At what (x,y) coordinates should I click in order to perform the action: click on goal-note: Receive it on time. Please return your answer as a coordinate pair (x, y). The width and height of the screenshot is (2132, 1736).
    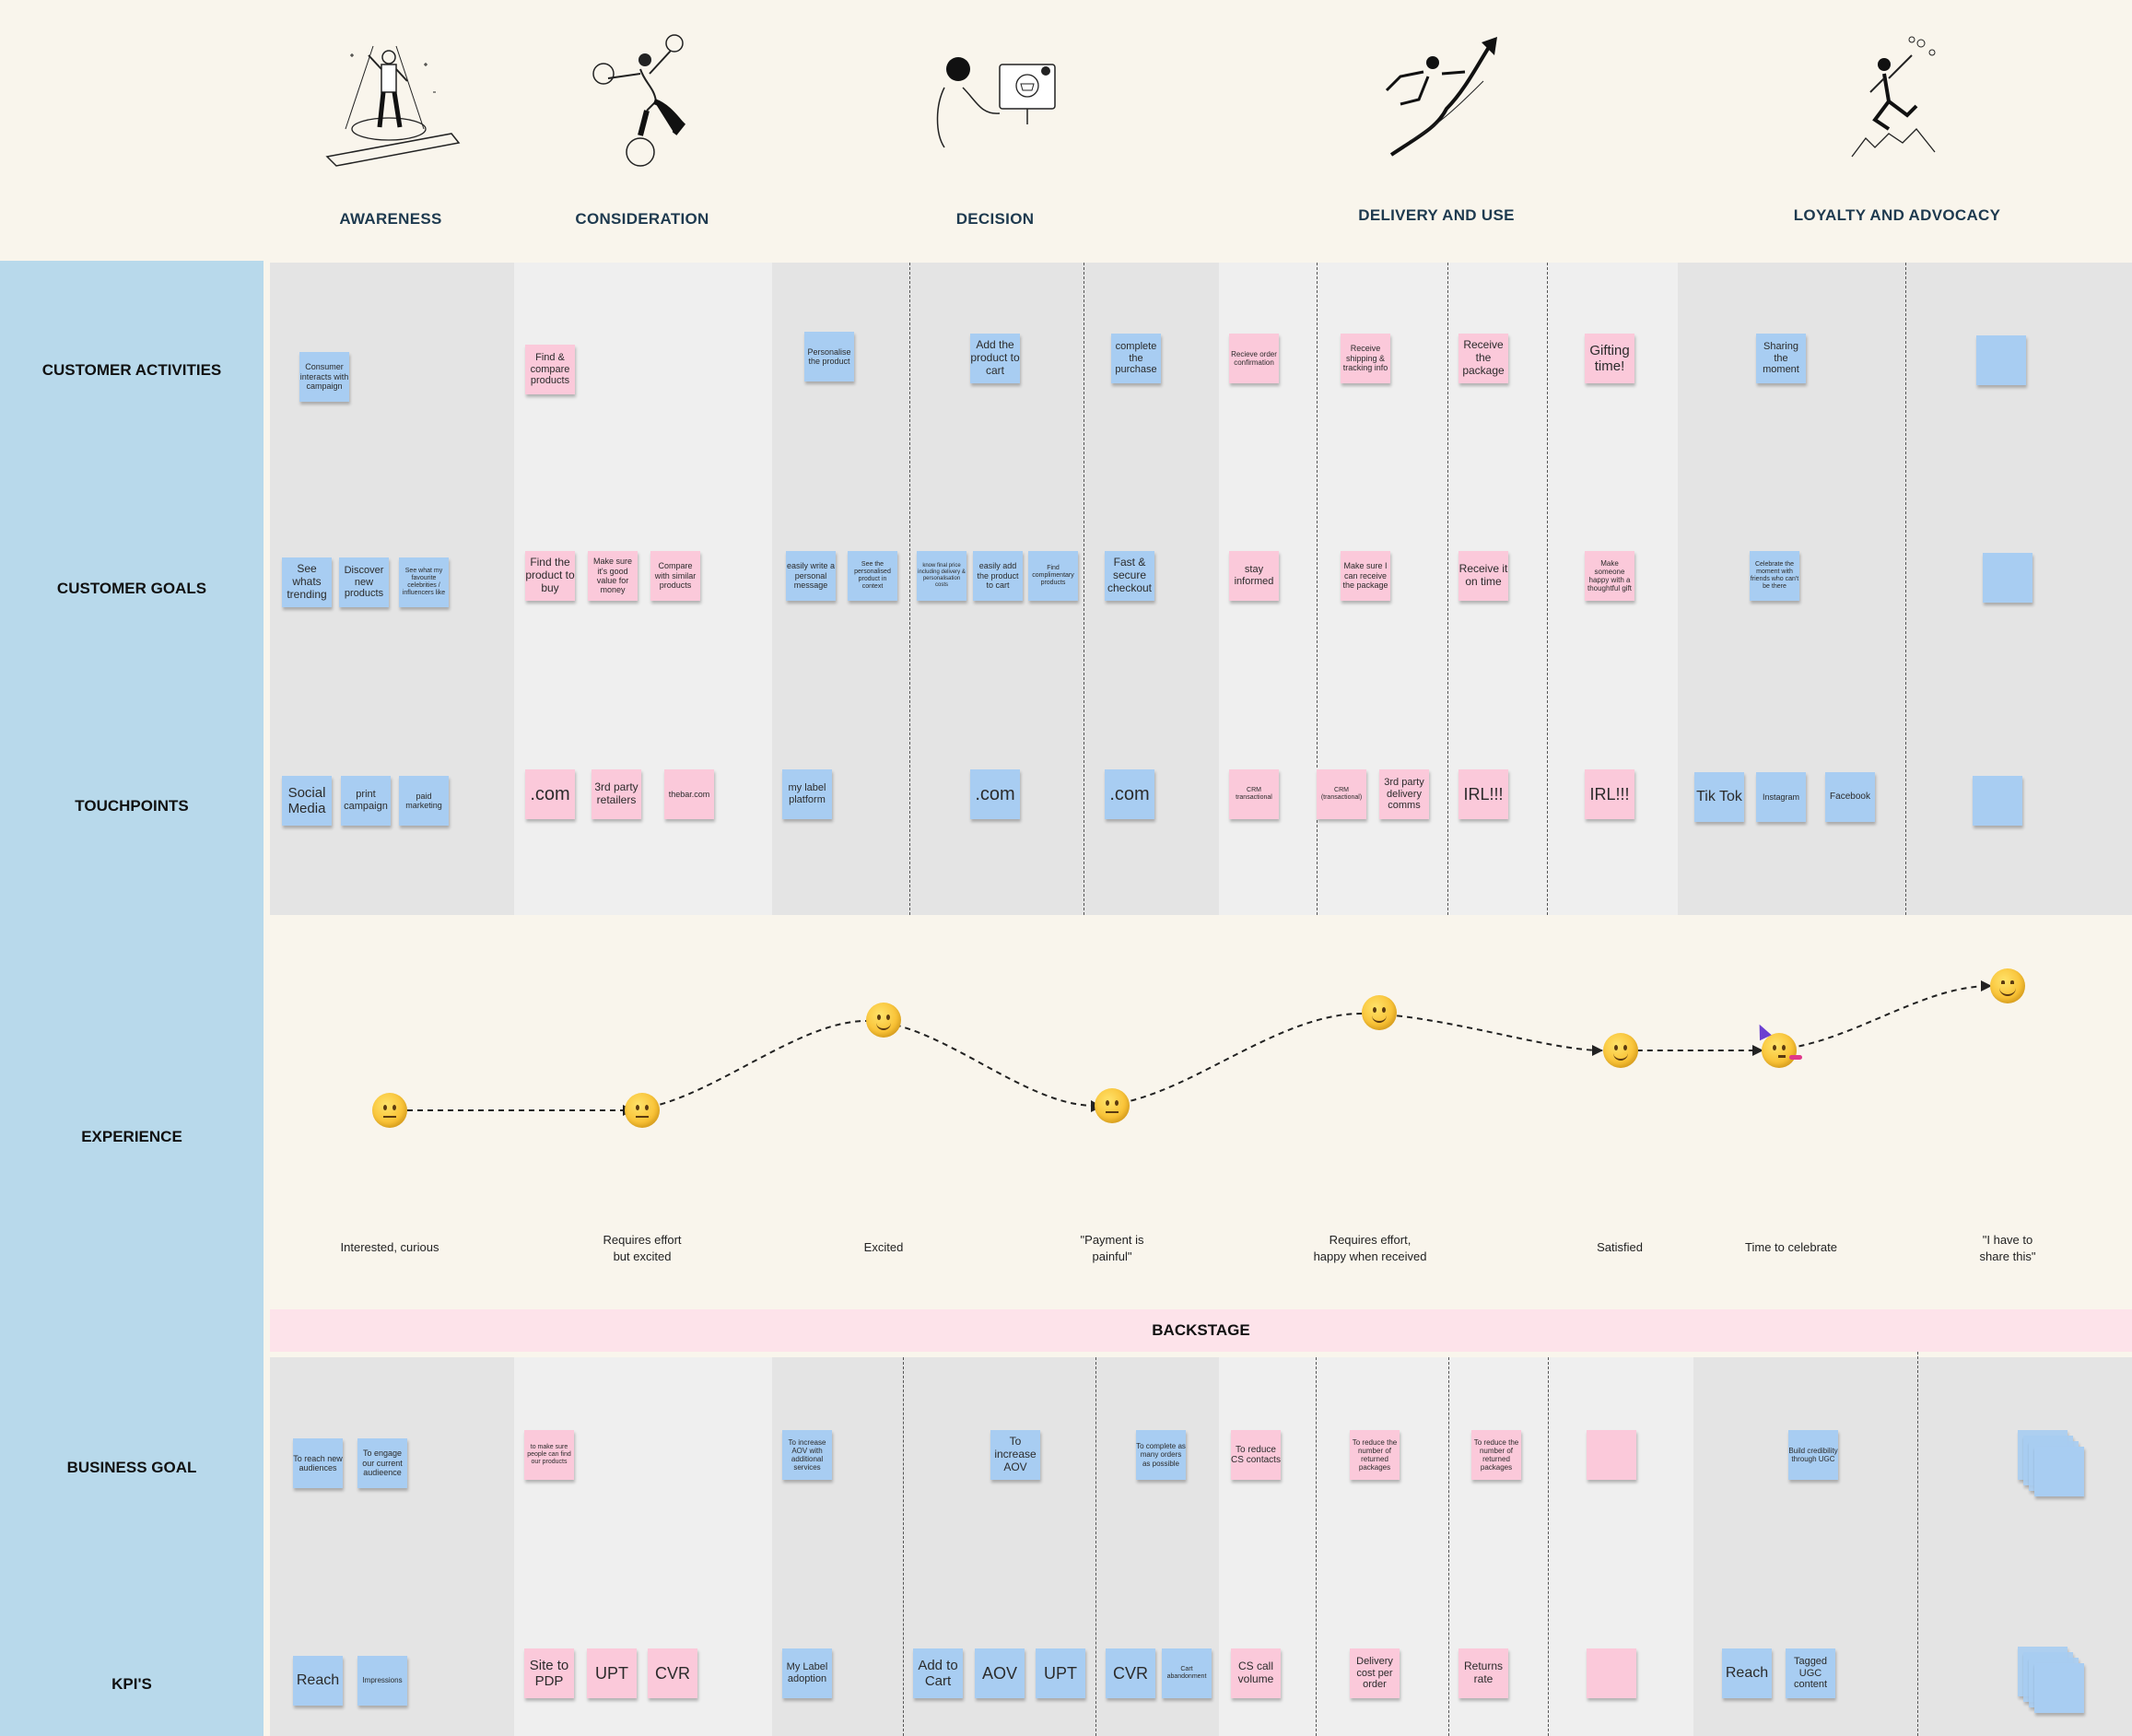
    Looking at the image, I should click on (1483, 576).